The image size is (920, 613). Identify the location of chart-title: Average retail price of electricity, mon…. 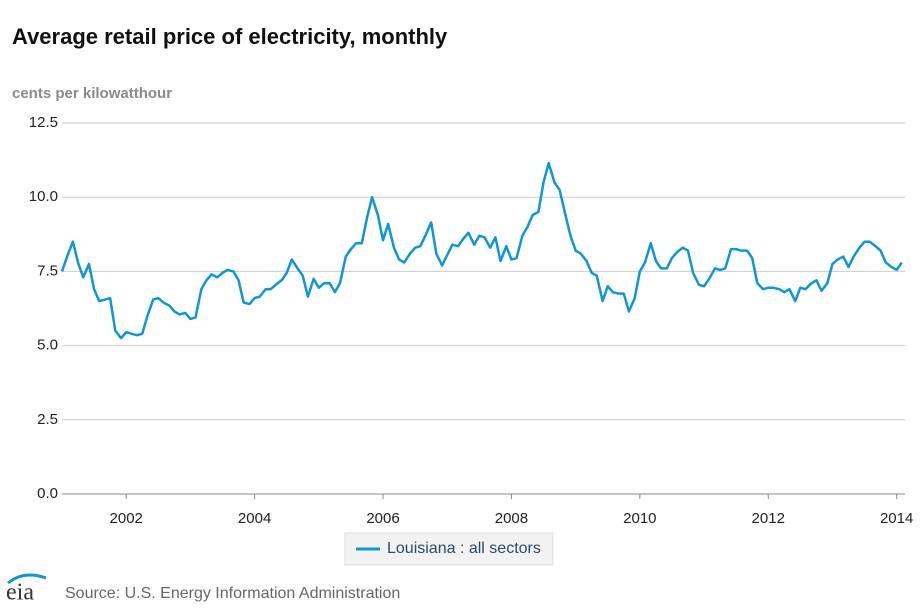
(230, 36).